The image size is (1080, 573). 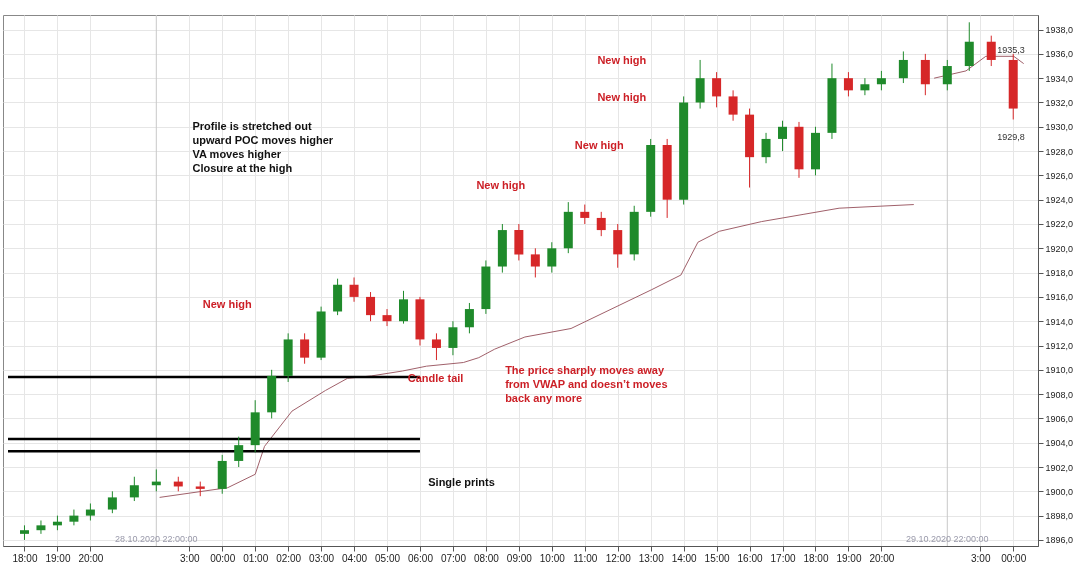 I want to click on annotation: 1929,8, so click(x=1011, y=136).